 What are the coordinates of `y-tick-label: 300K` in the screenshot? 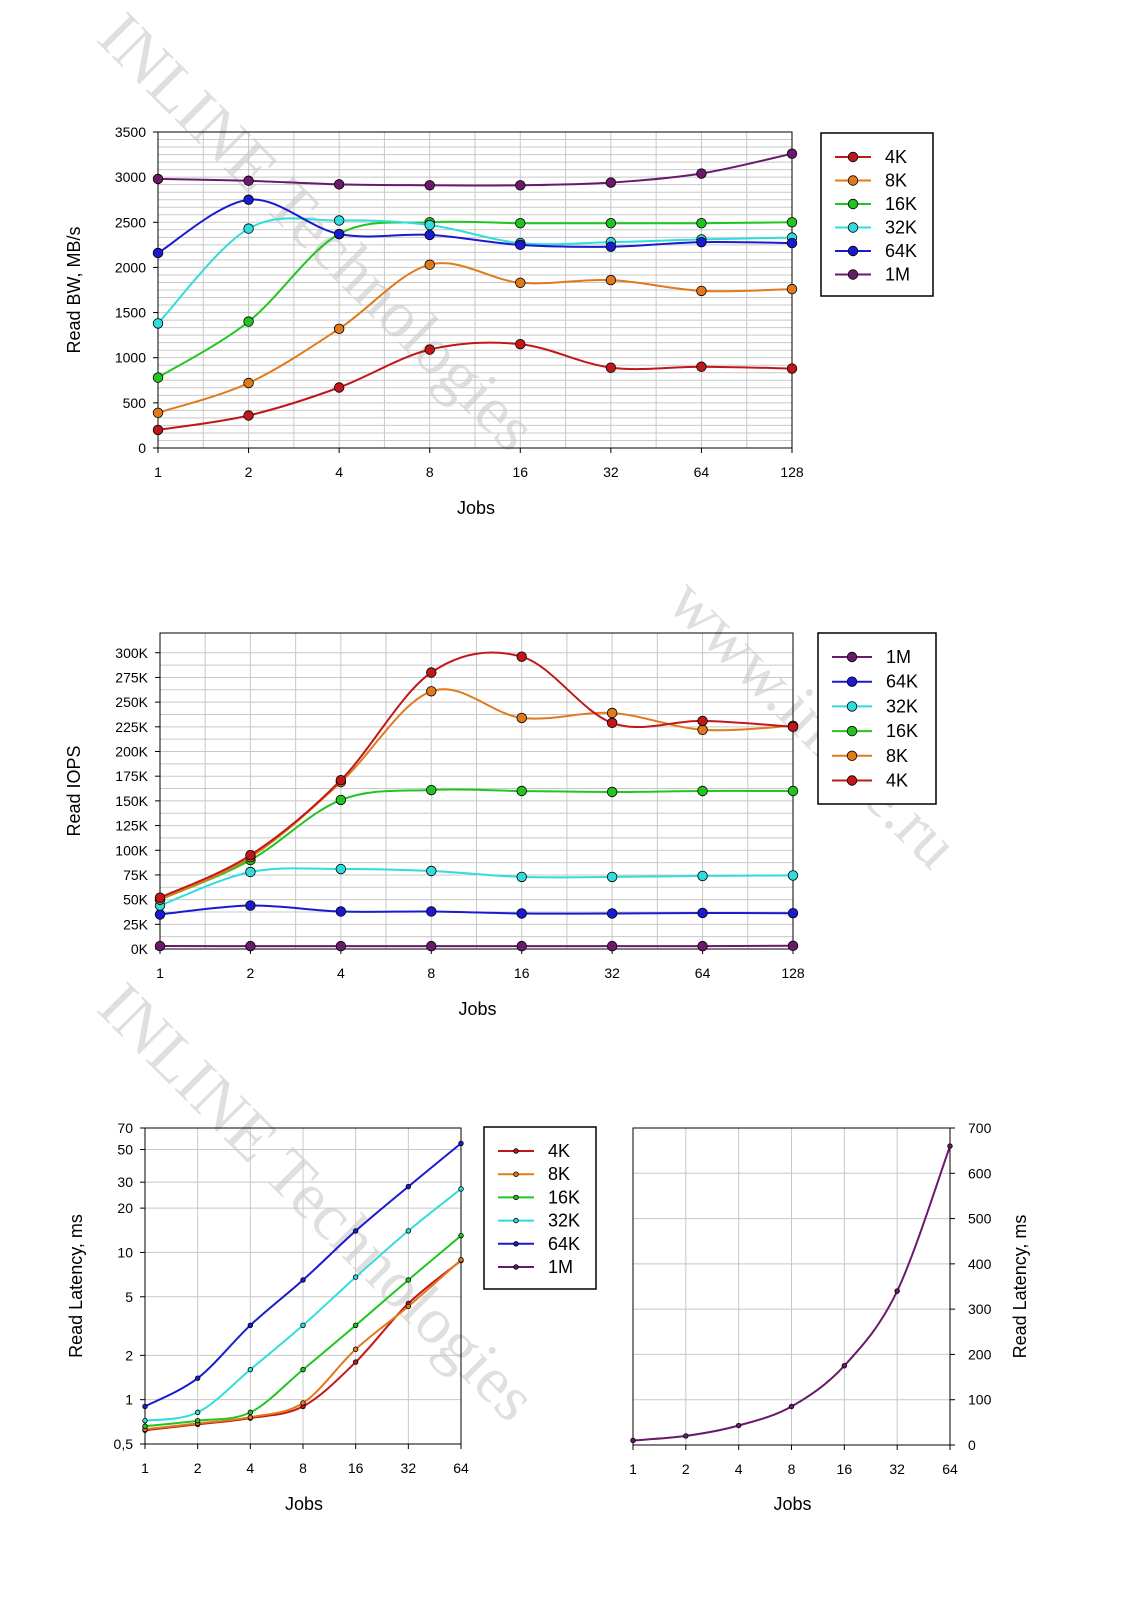 It's located at (131, 653).